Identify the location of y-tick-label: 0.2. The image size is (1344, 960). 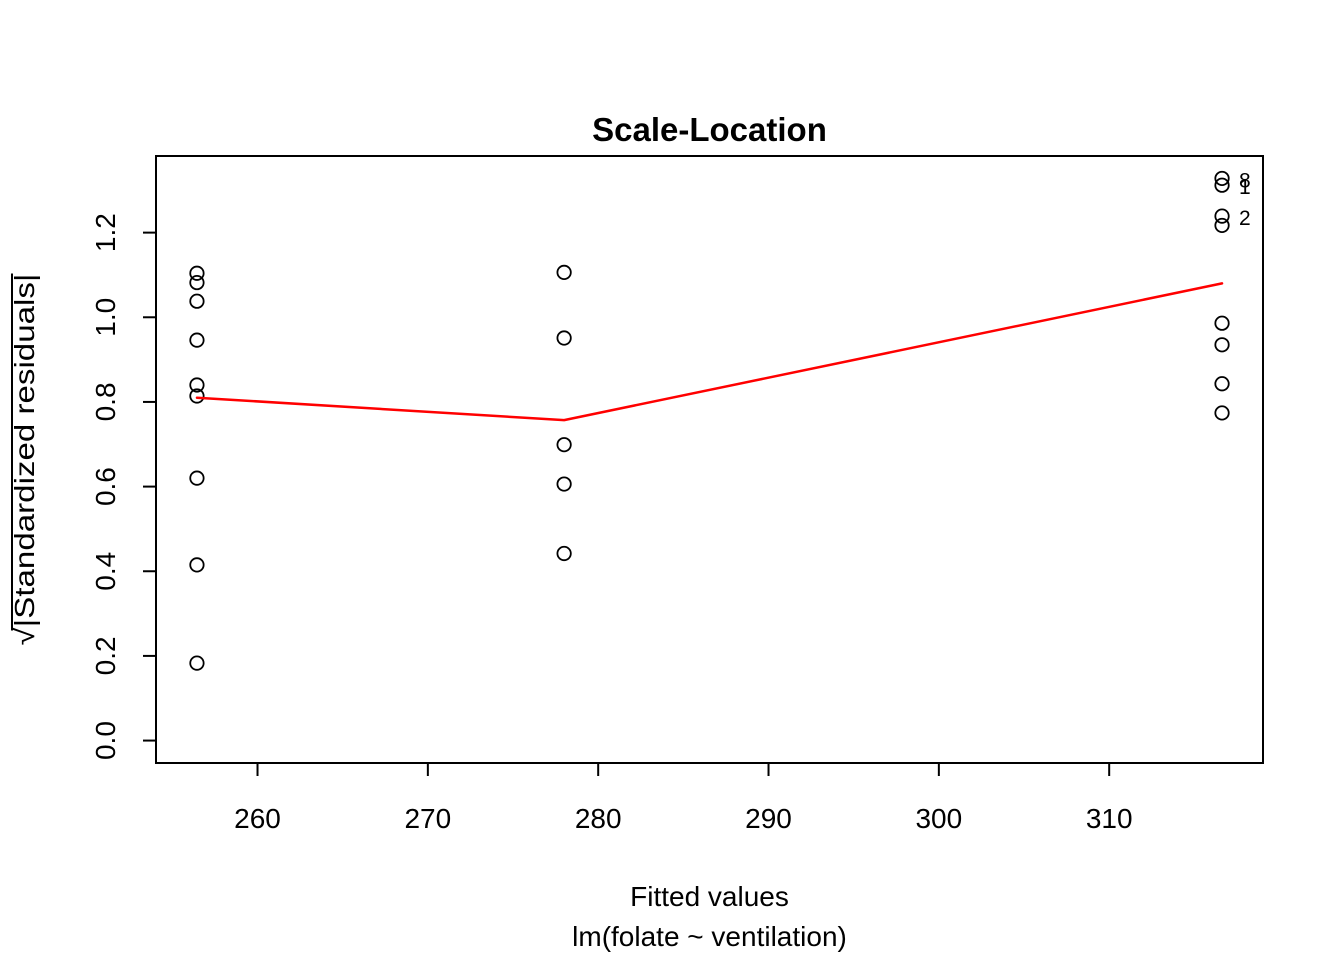
(105, 655).